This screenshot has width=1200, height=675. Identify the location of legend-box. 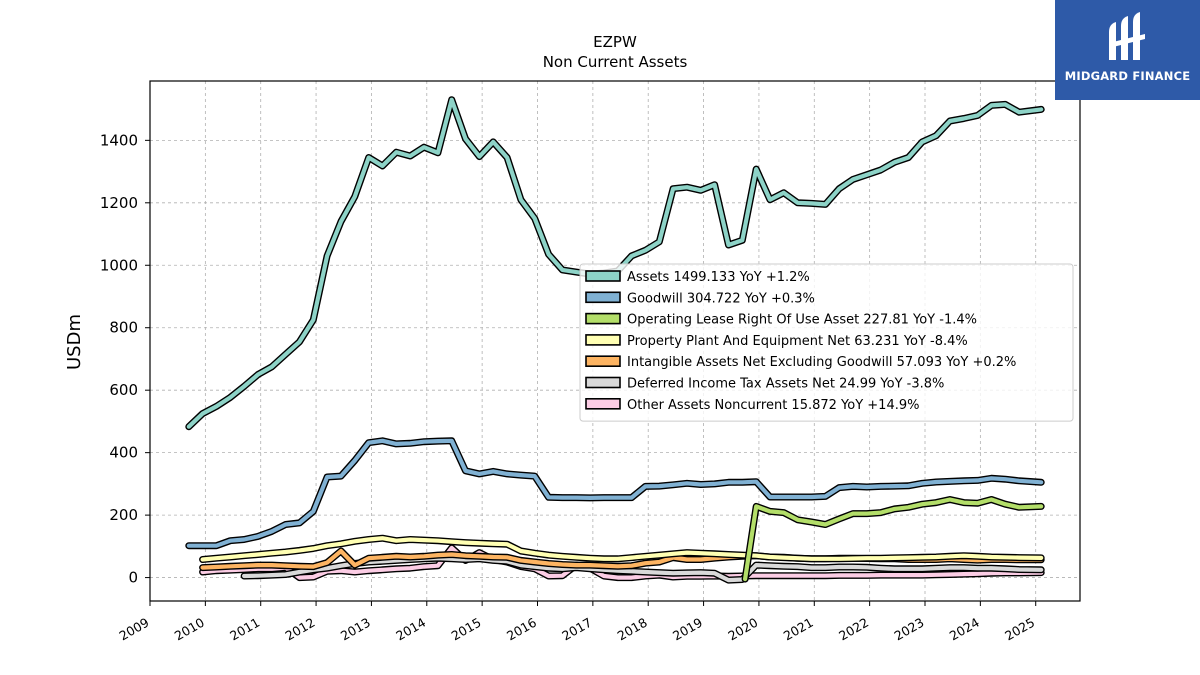
(826, 342).